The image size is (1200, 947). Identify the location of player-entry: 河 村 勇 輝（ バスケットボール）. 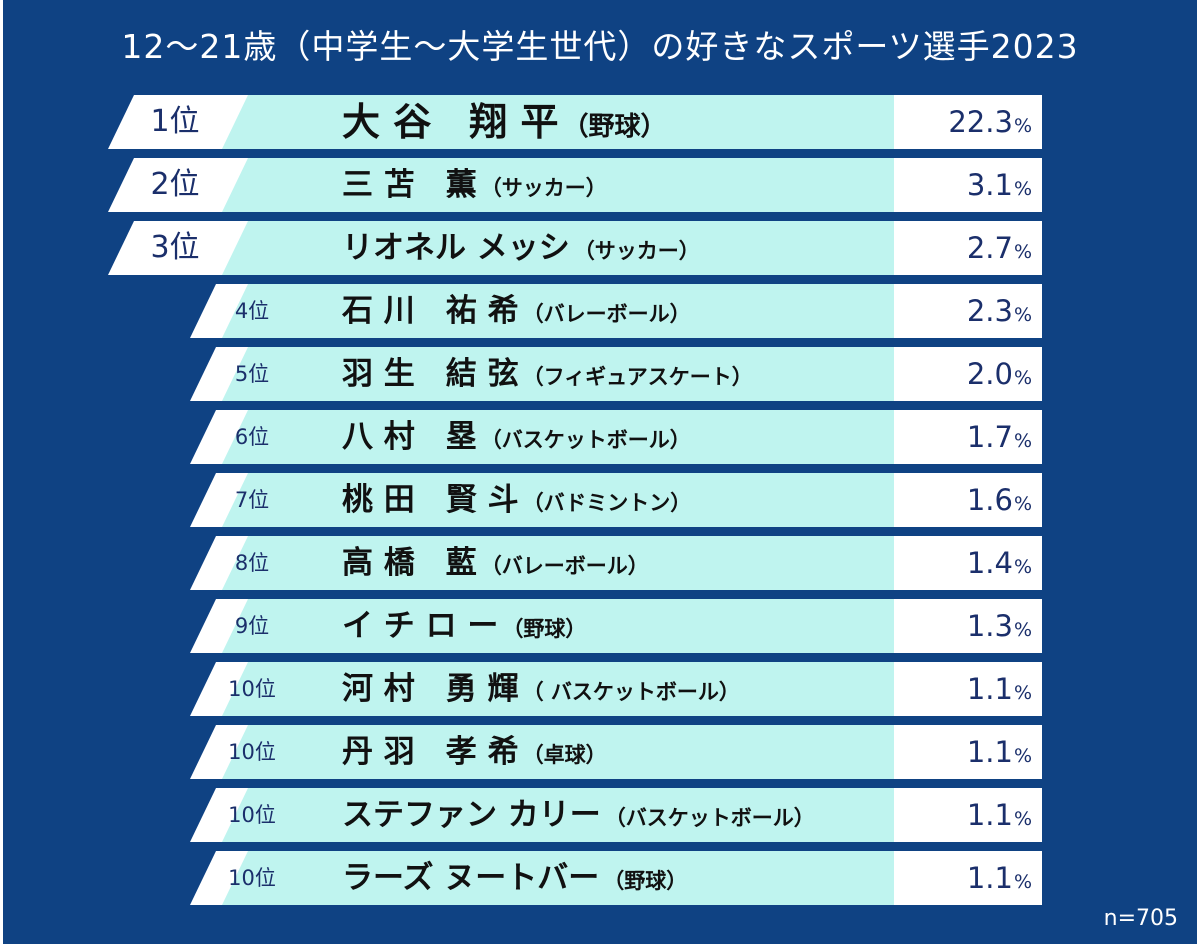
(541, 689).